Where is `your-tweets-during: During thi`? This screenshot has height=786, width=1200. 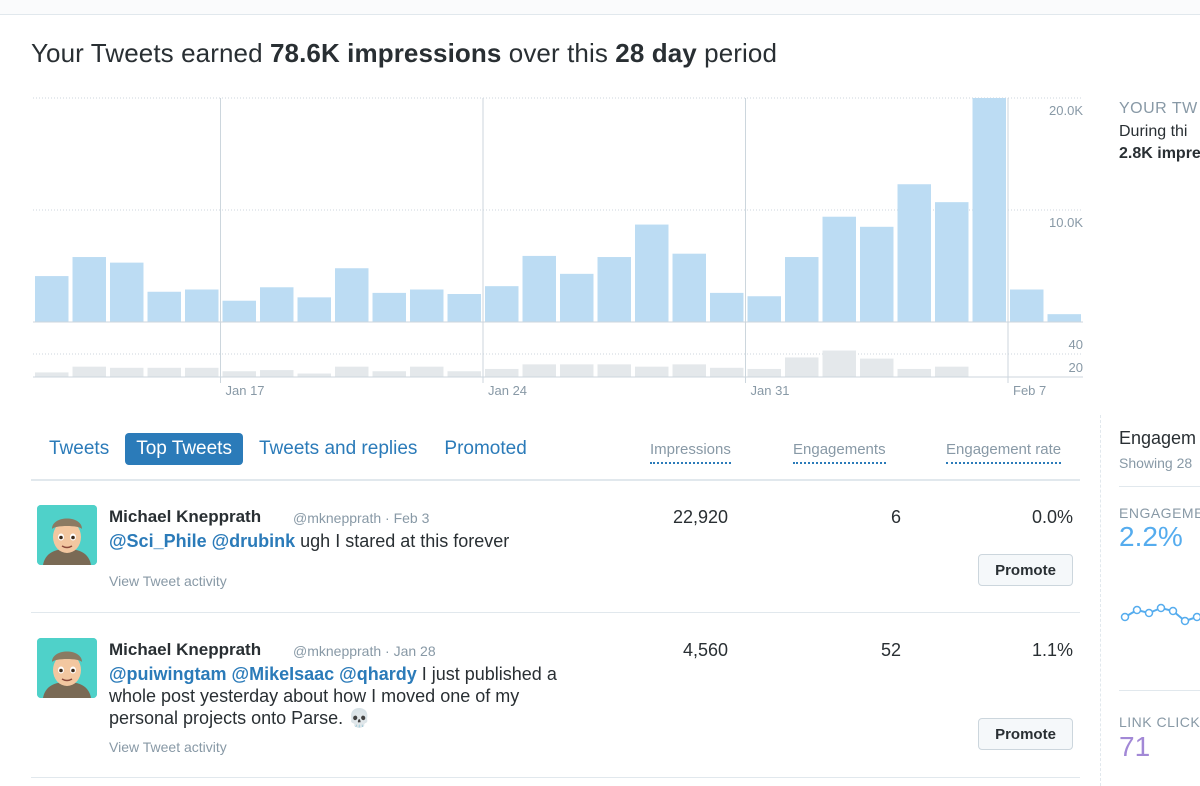 your-tweets-during: During thi is located at coordinates (1153, 131).